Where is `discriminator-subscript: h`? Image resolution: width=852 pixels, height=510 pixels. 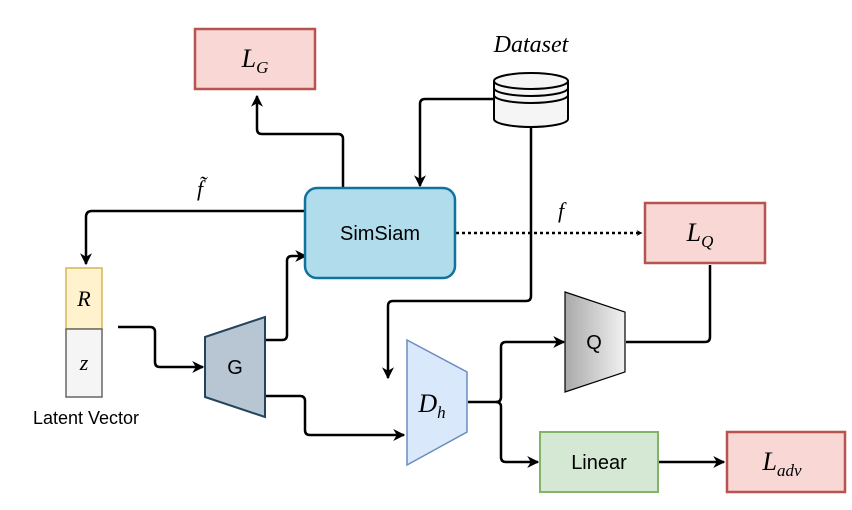 discriminator-subscript: h is located at coordinates (441, 412).